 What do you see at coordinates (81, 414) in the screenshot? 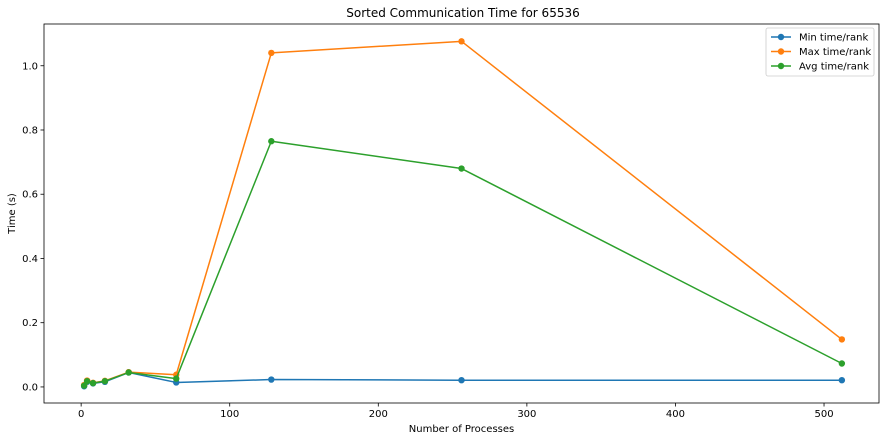
I see `x-tick-label: 0` at bounding box center [81, 414].